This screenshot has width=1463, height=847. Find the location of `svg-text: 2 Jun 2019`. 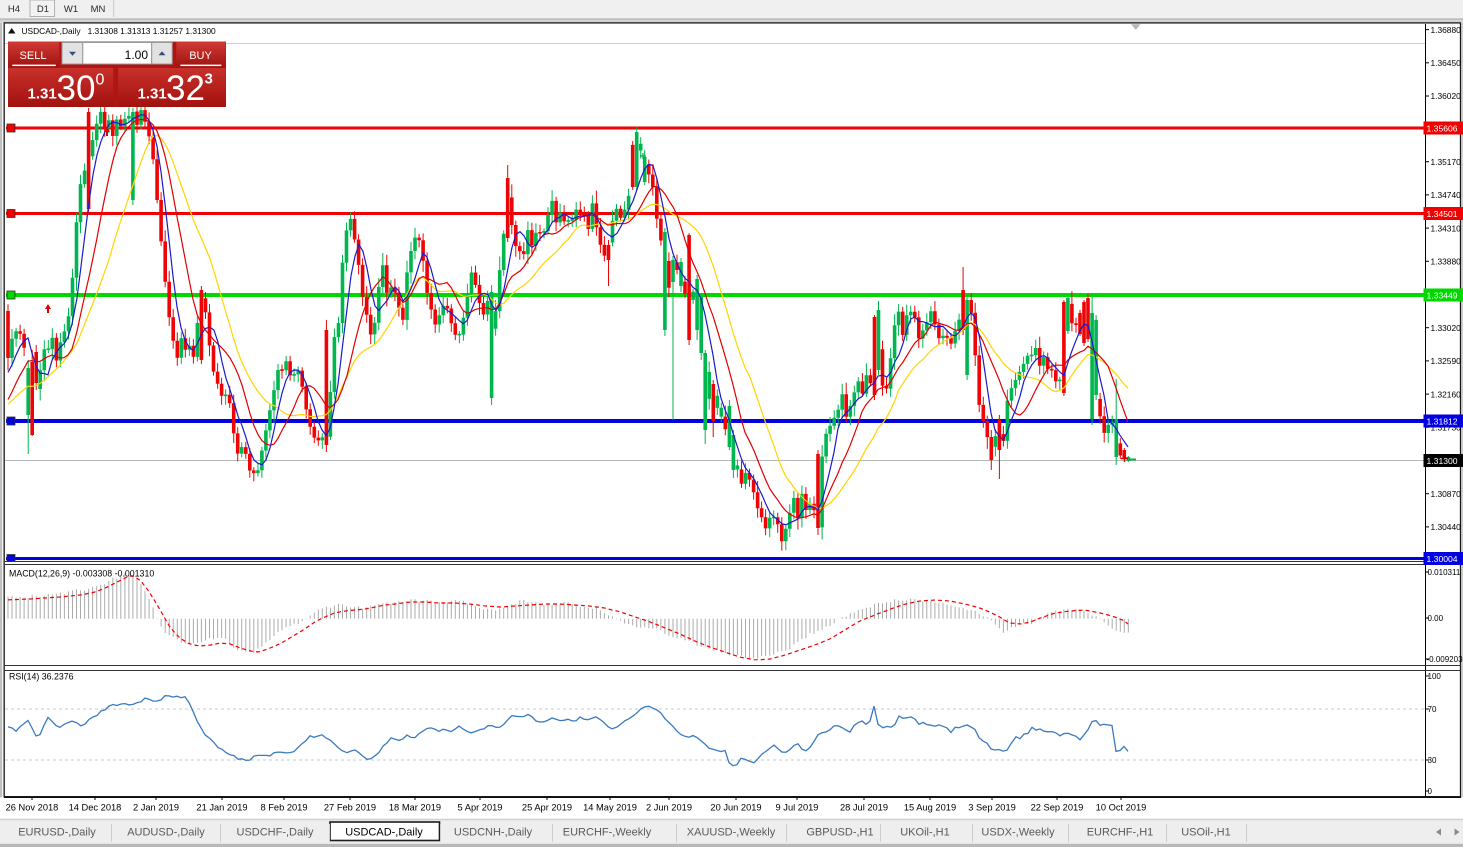

svg-text: 2 Jun 2019 is located at coordinates (669, 808).